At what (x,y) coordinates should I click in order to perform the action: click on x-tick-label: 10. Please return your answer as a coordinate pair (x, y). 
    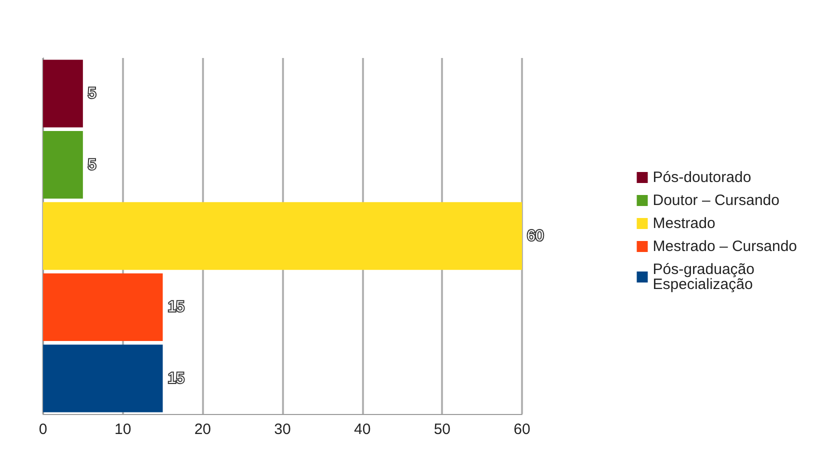
    Looking at the image, I should click on (123, 429).